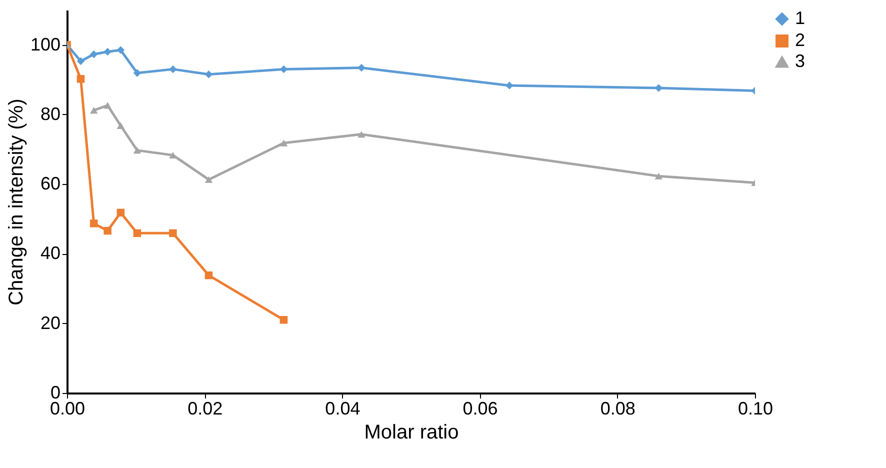 The height and width of the screenshot is (468, 886). I want to click on legend-label: 2, so click(800, 40).